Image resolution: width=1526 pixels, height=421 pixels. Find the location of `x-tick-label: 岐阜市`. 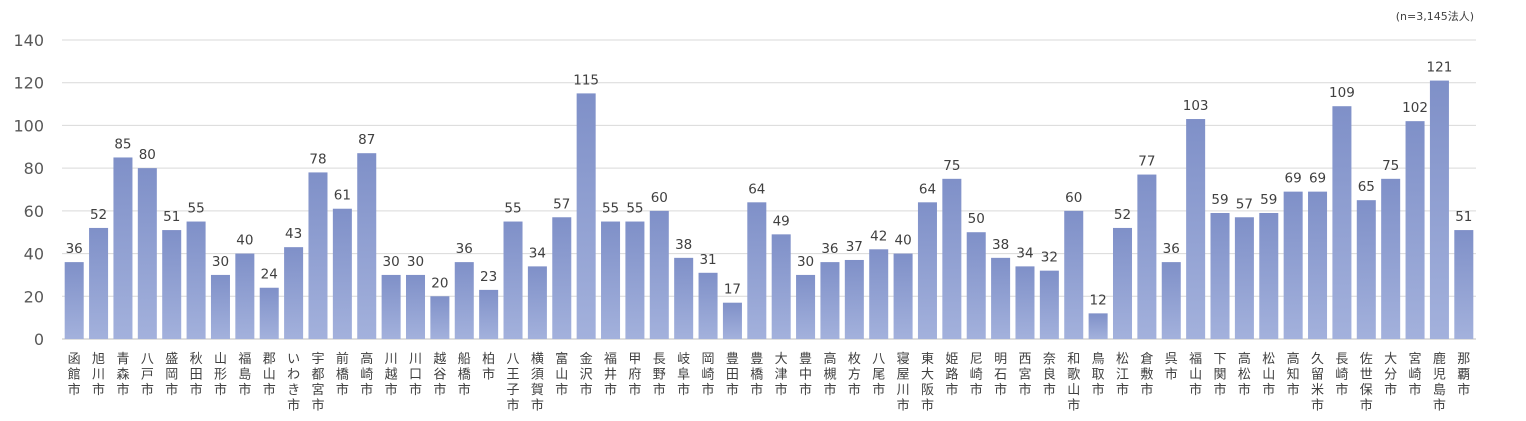

x-tick-label: 岐阜市 is located at coordinates (683, 375).